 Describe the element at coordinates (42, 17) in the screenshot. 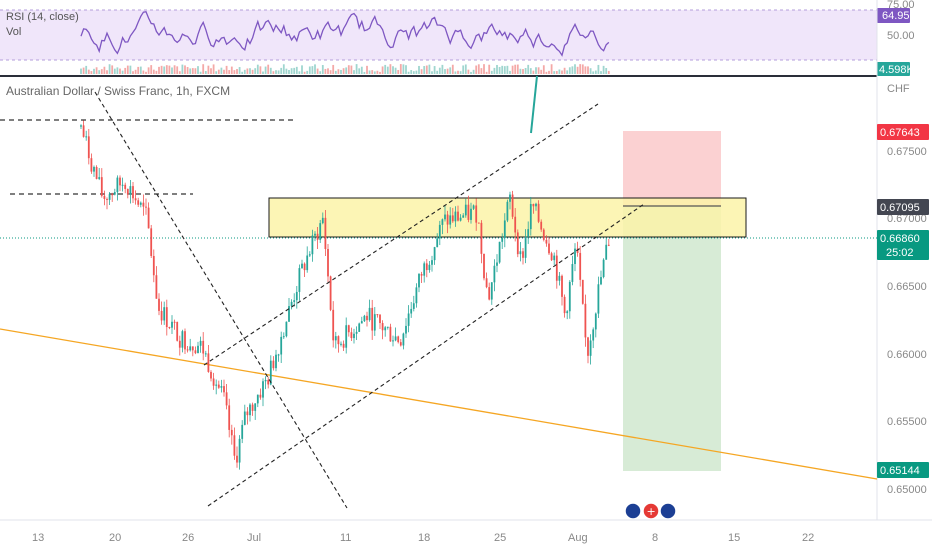

I see `rsi-label: RSI (14, close)` at that location.